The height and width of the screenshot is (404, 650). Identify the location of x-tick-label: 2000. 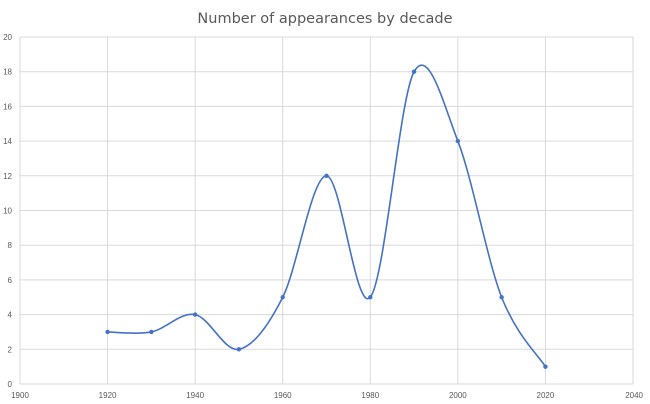
(458, 395).